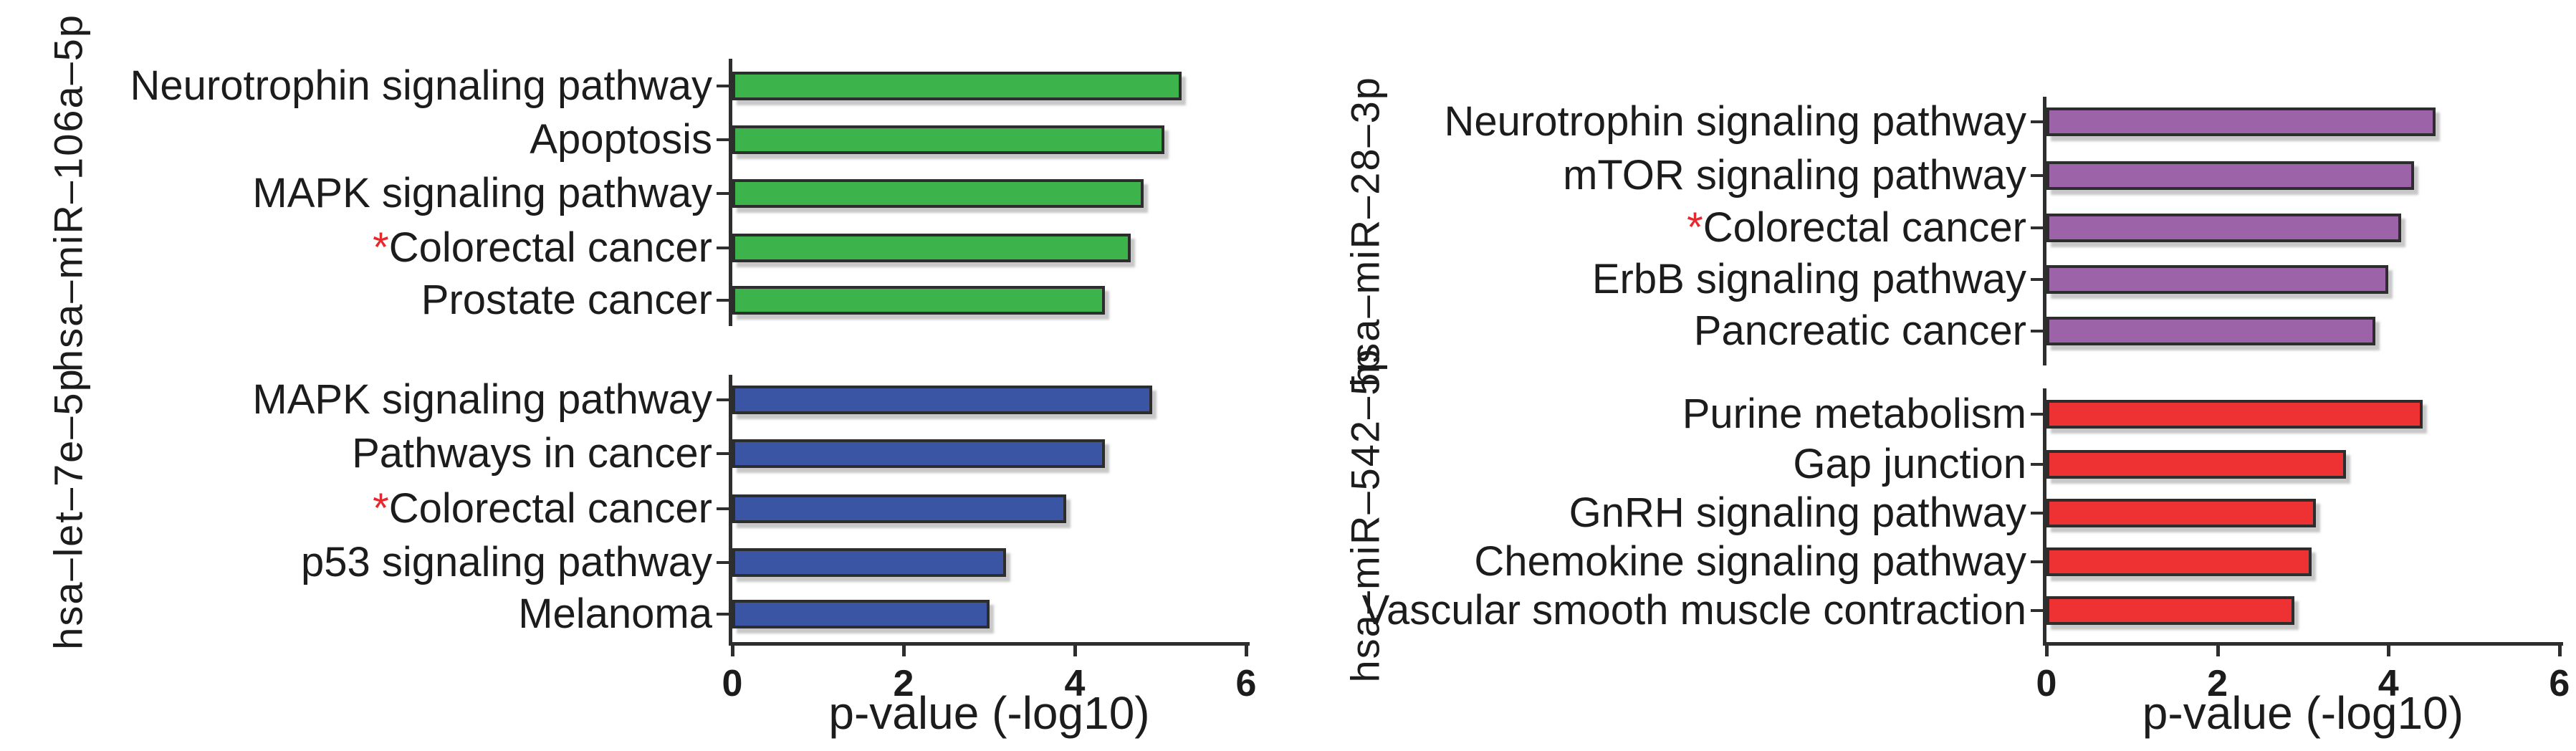 The image size is (2576, 751). Describe the element at coordinates (1809, 279) in the screenshot. I see `category-label: ErbB signaling pathway` at that location.